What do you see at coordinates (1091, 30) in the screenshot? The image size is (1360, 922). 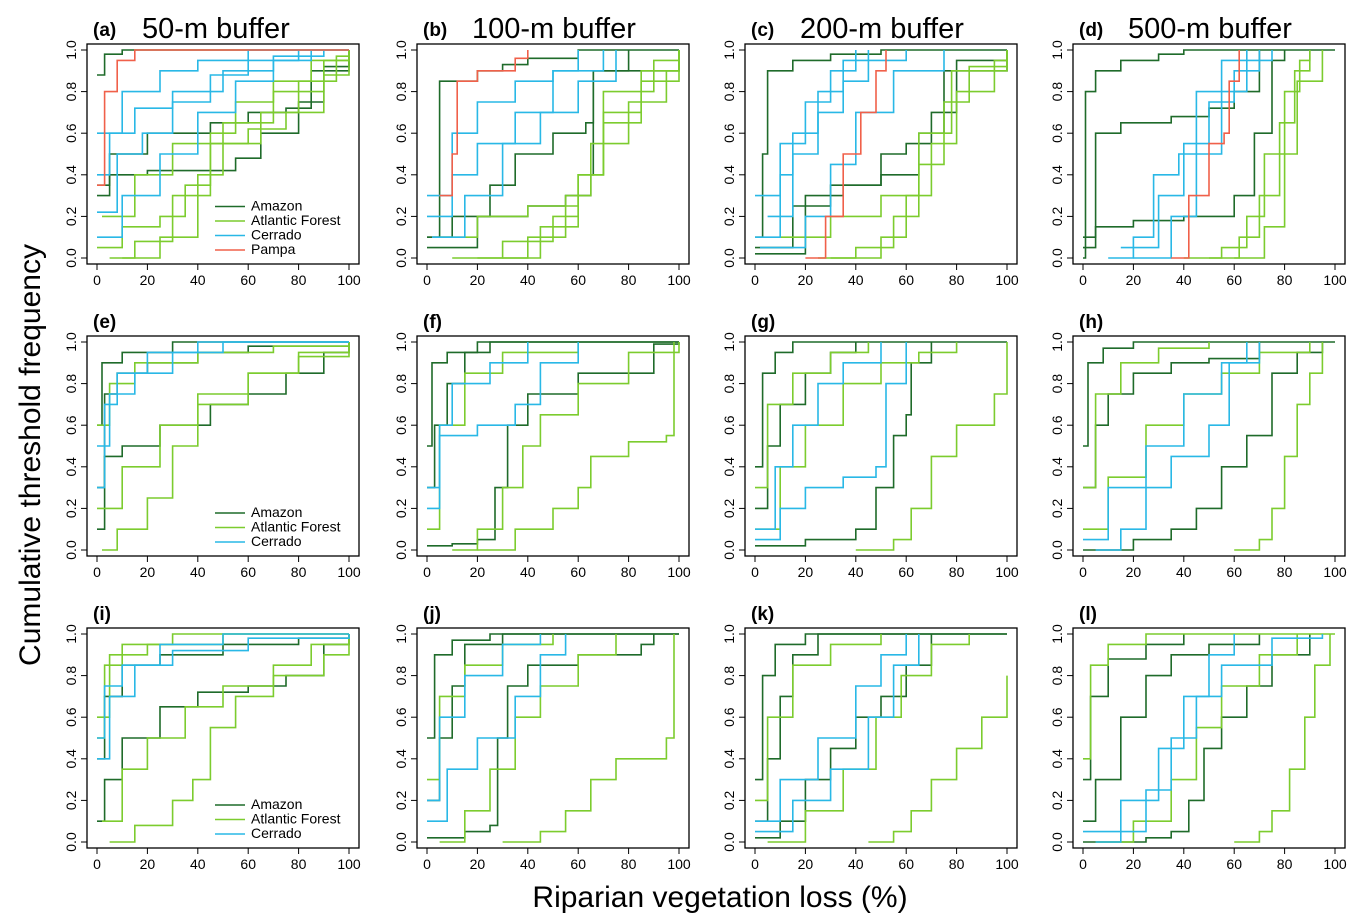 I see `panel-label: (d)` at bounding box center [1091, 30].